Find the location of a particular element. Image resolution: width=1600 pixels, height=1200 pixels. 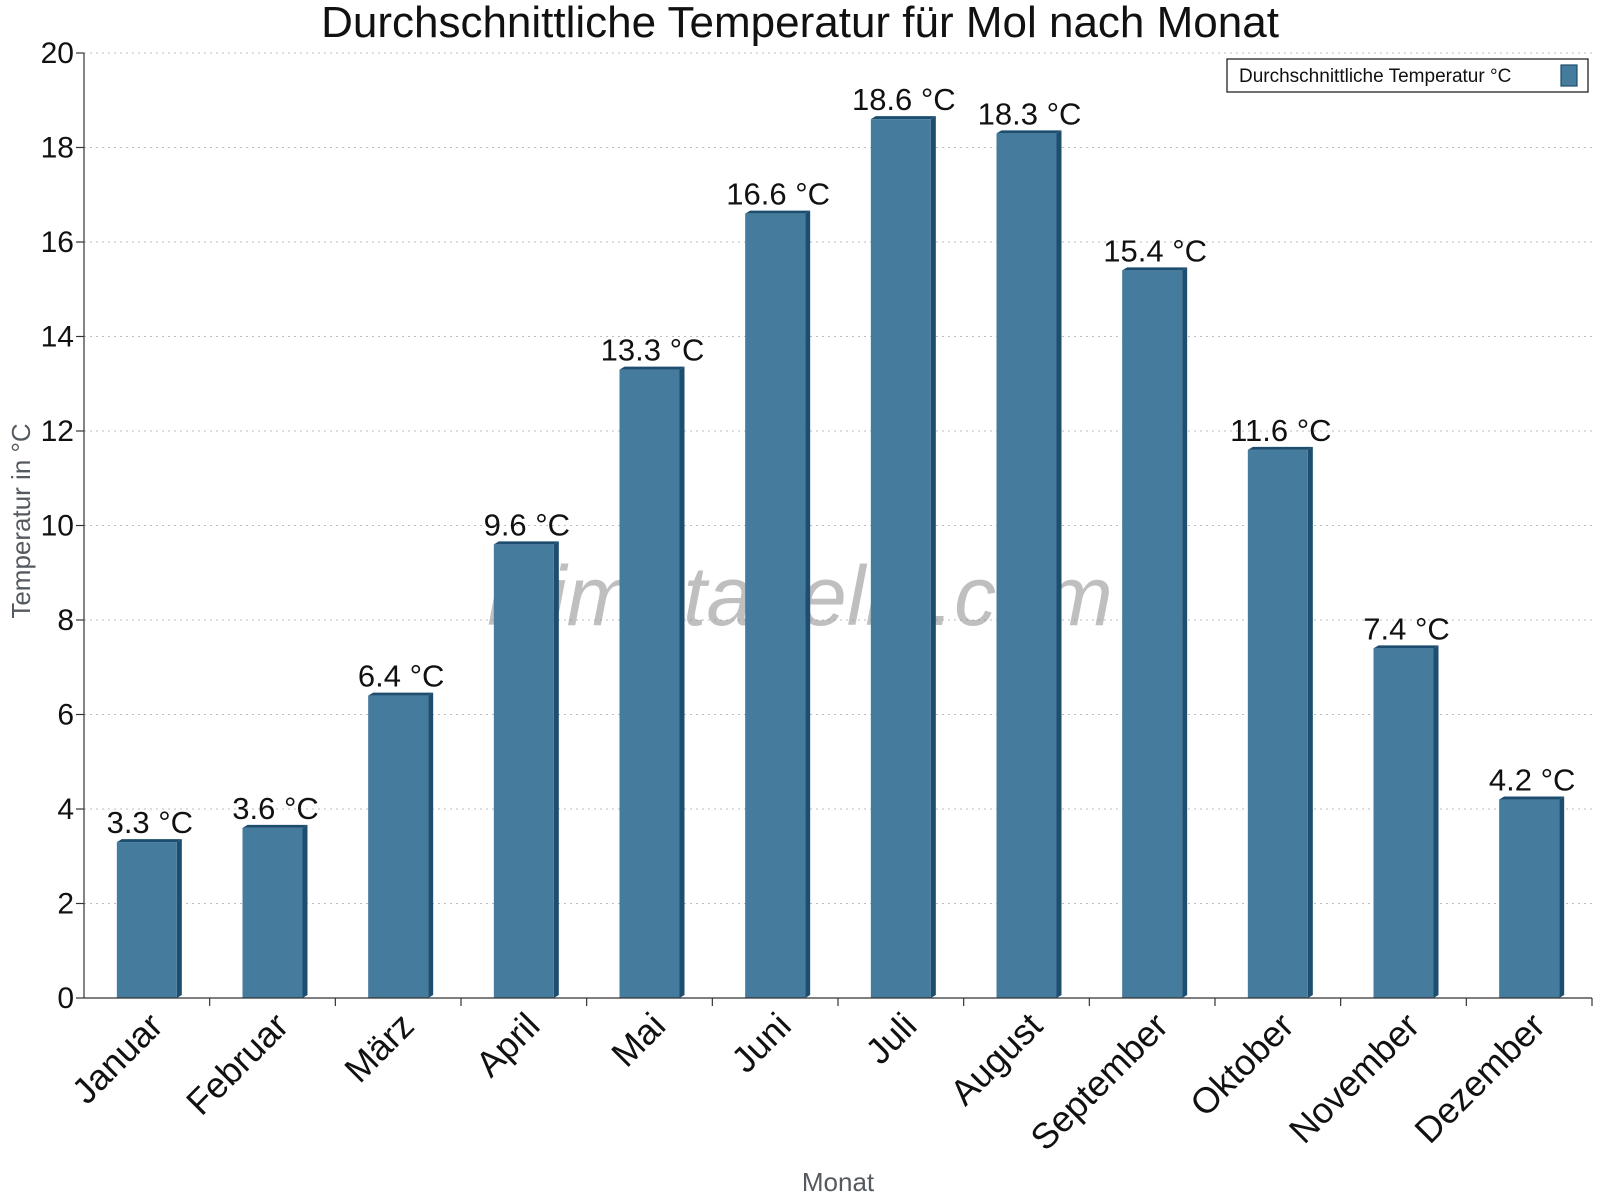

data-label: 13.3 °C is located at coordinates (653, 350).